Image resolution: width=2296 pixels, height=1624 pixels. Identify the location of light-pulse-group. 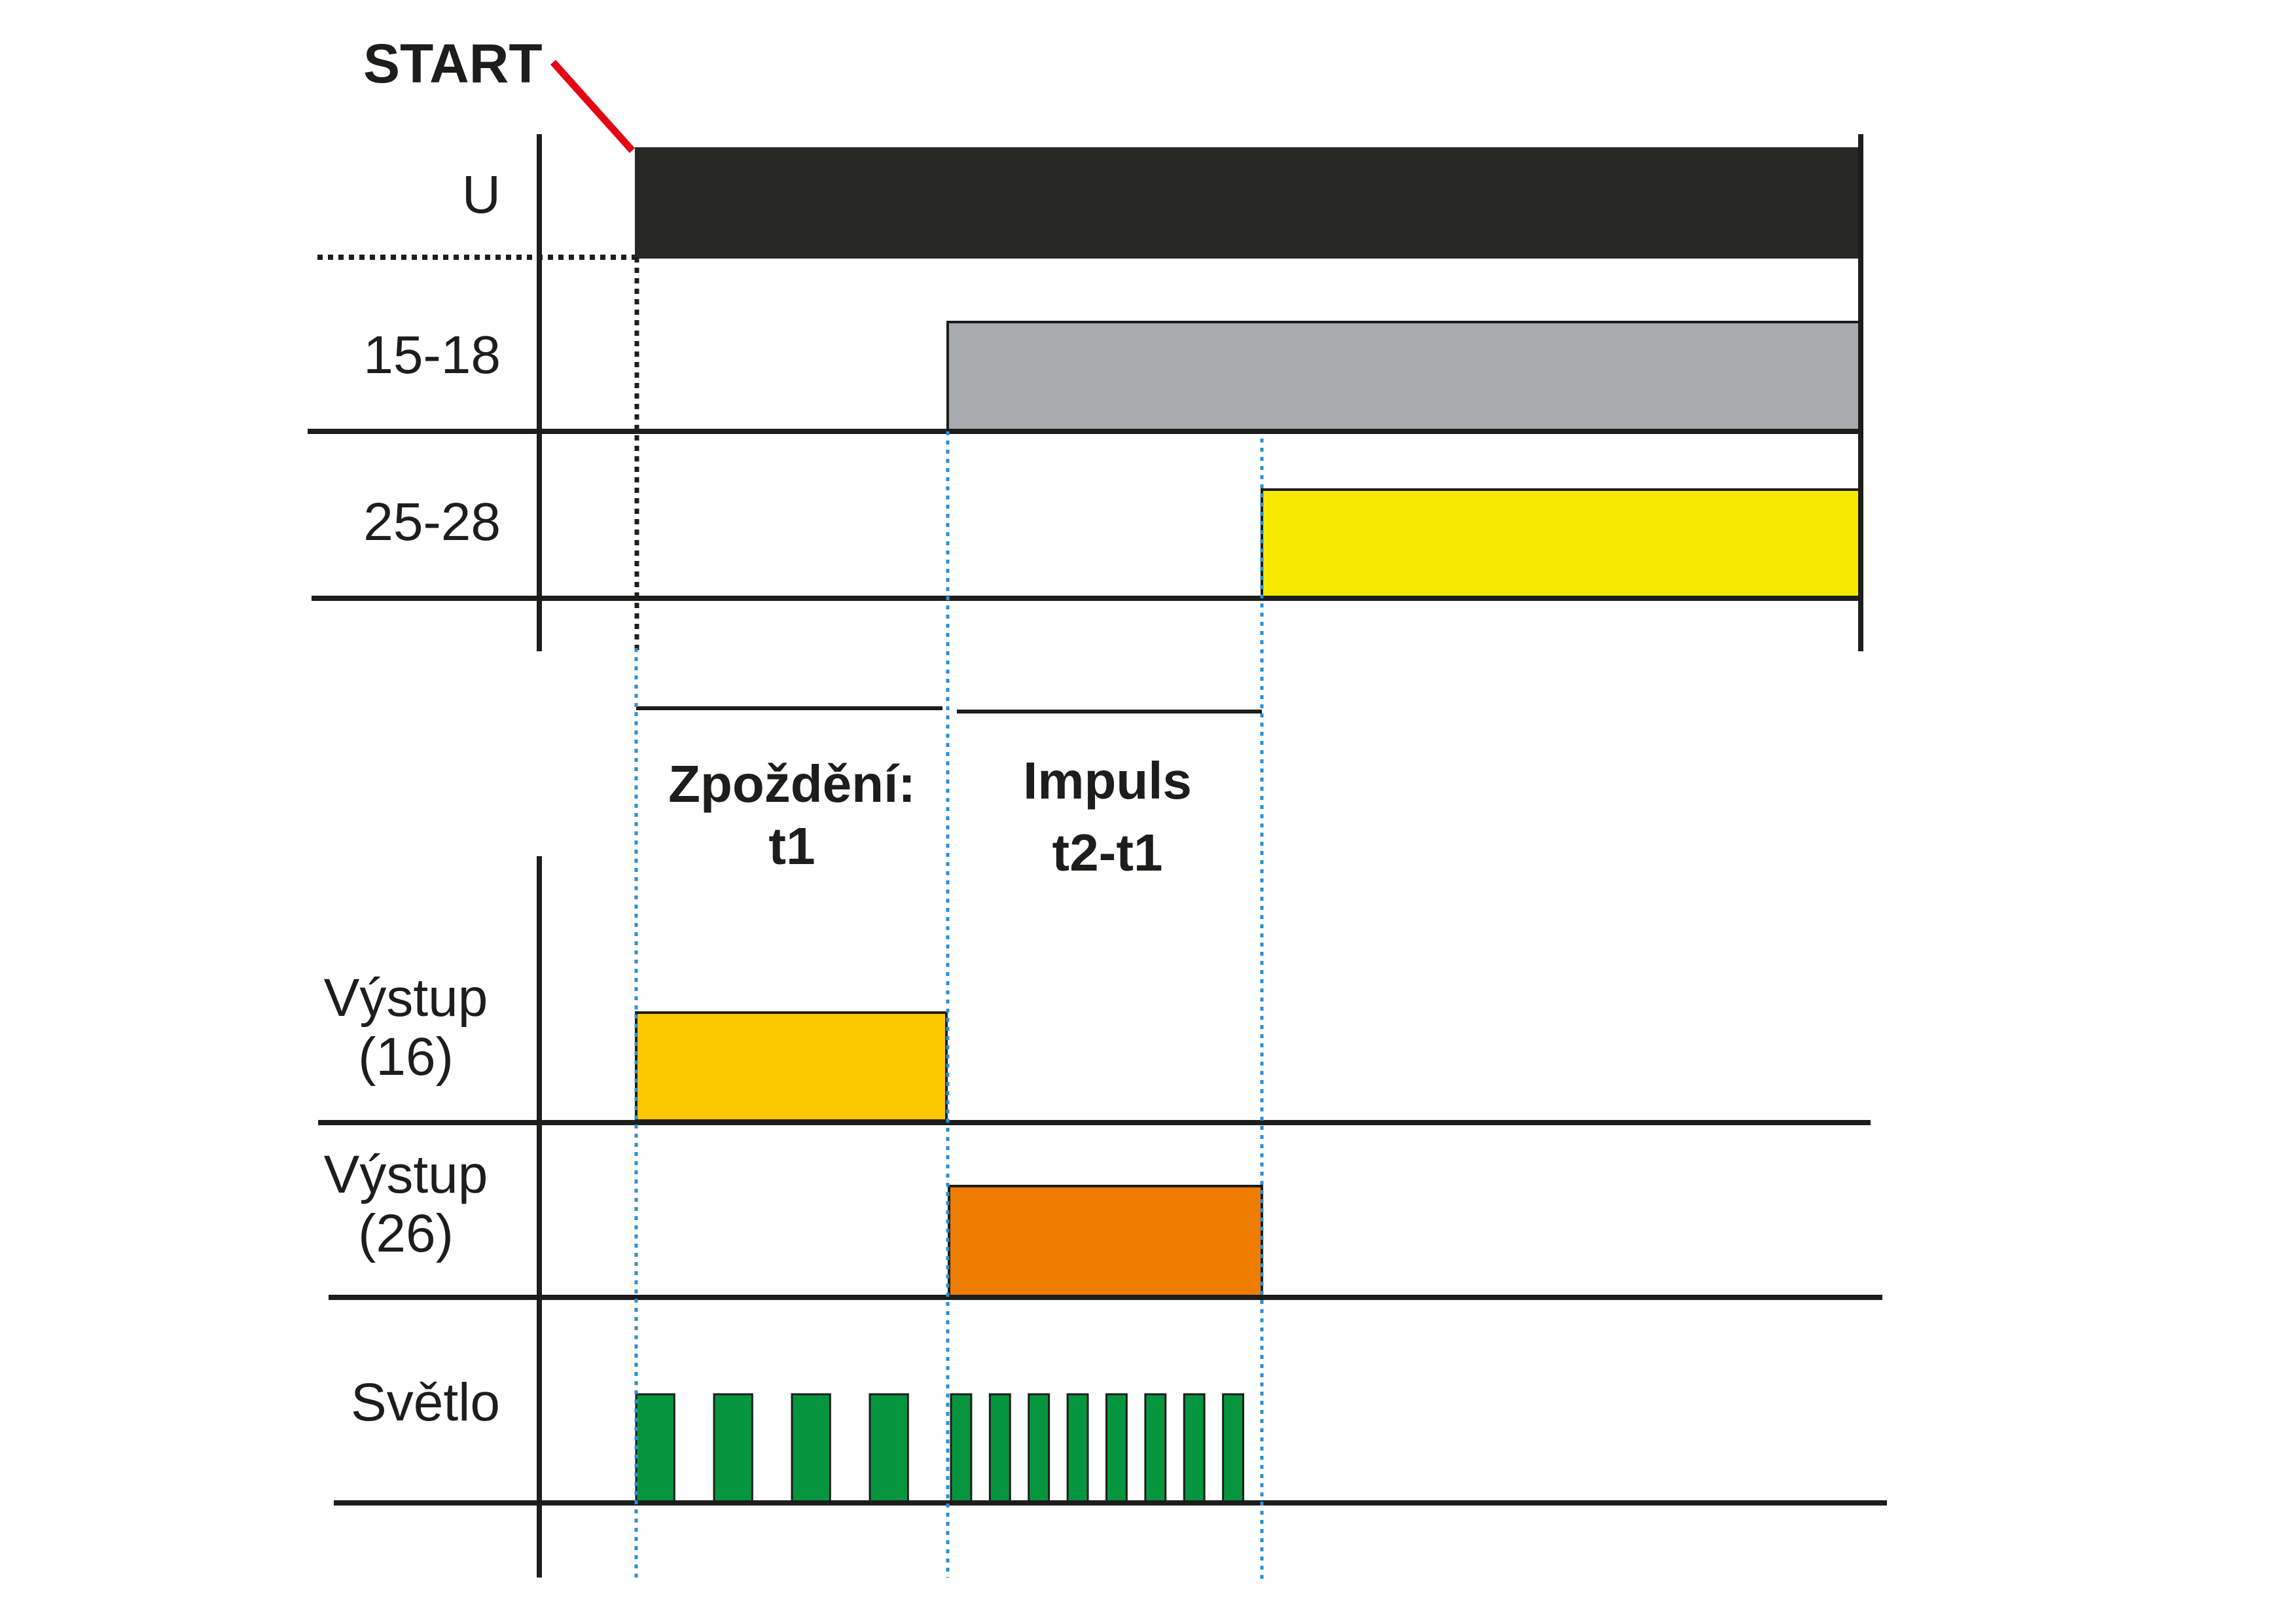
(940, 1448).